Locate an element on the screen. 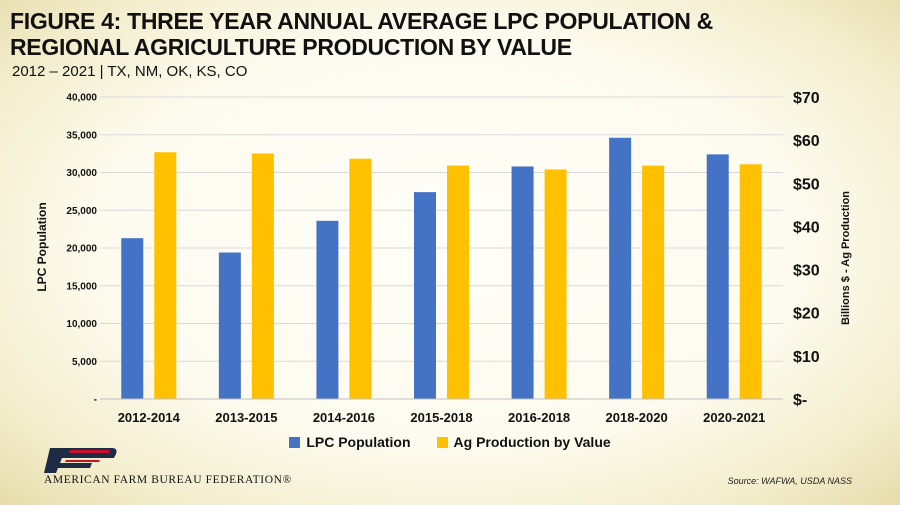 The width and height of the screenshot is (900, 505). y2-axis-label: Billions $ - Ag Production is located at coordinates (846, 258).